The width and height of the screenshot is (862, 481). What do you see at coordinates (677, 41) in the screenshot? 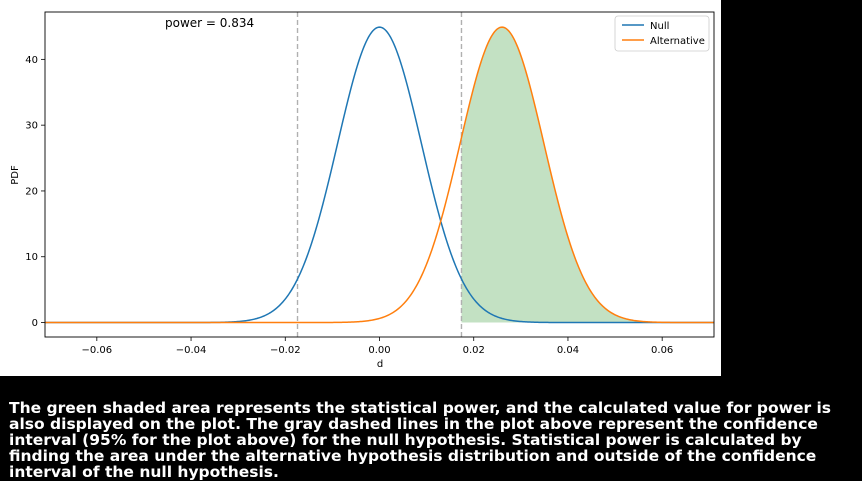
I see `legend-label-alternative: Alternative` at bounding box center [677, 41].